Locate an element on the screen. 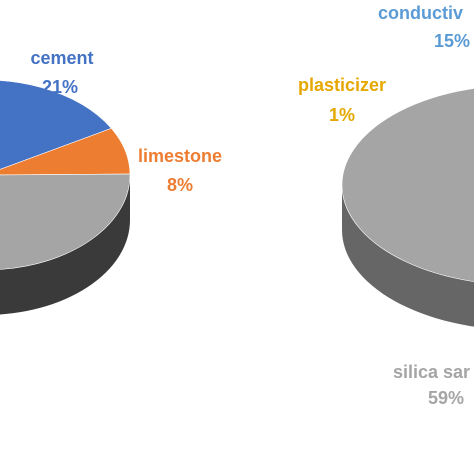 This screenshot has height=474, width=474. slice-label-limestone: limestone is located at coordinates (180, 156).